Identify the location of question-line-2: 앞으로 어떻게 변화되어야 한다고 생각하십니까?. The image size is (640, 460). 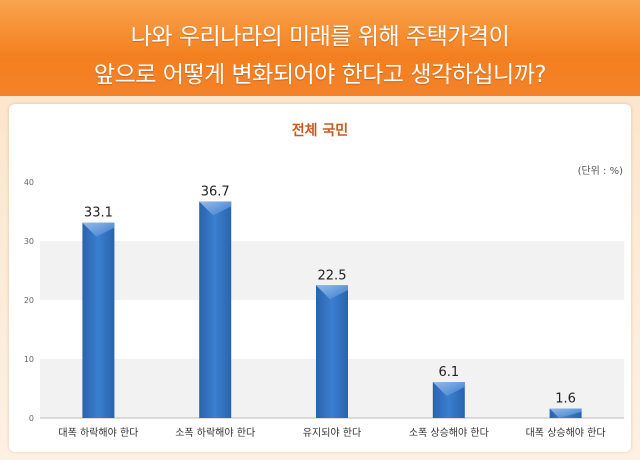
(320, 75).